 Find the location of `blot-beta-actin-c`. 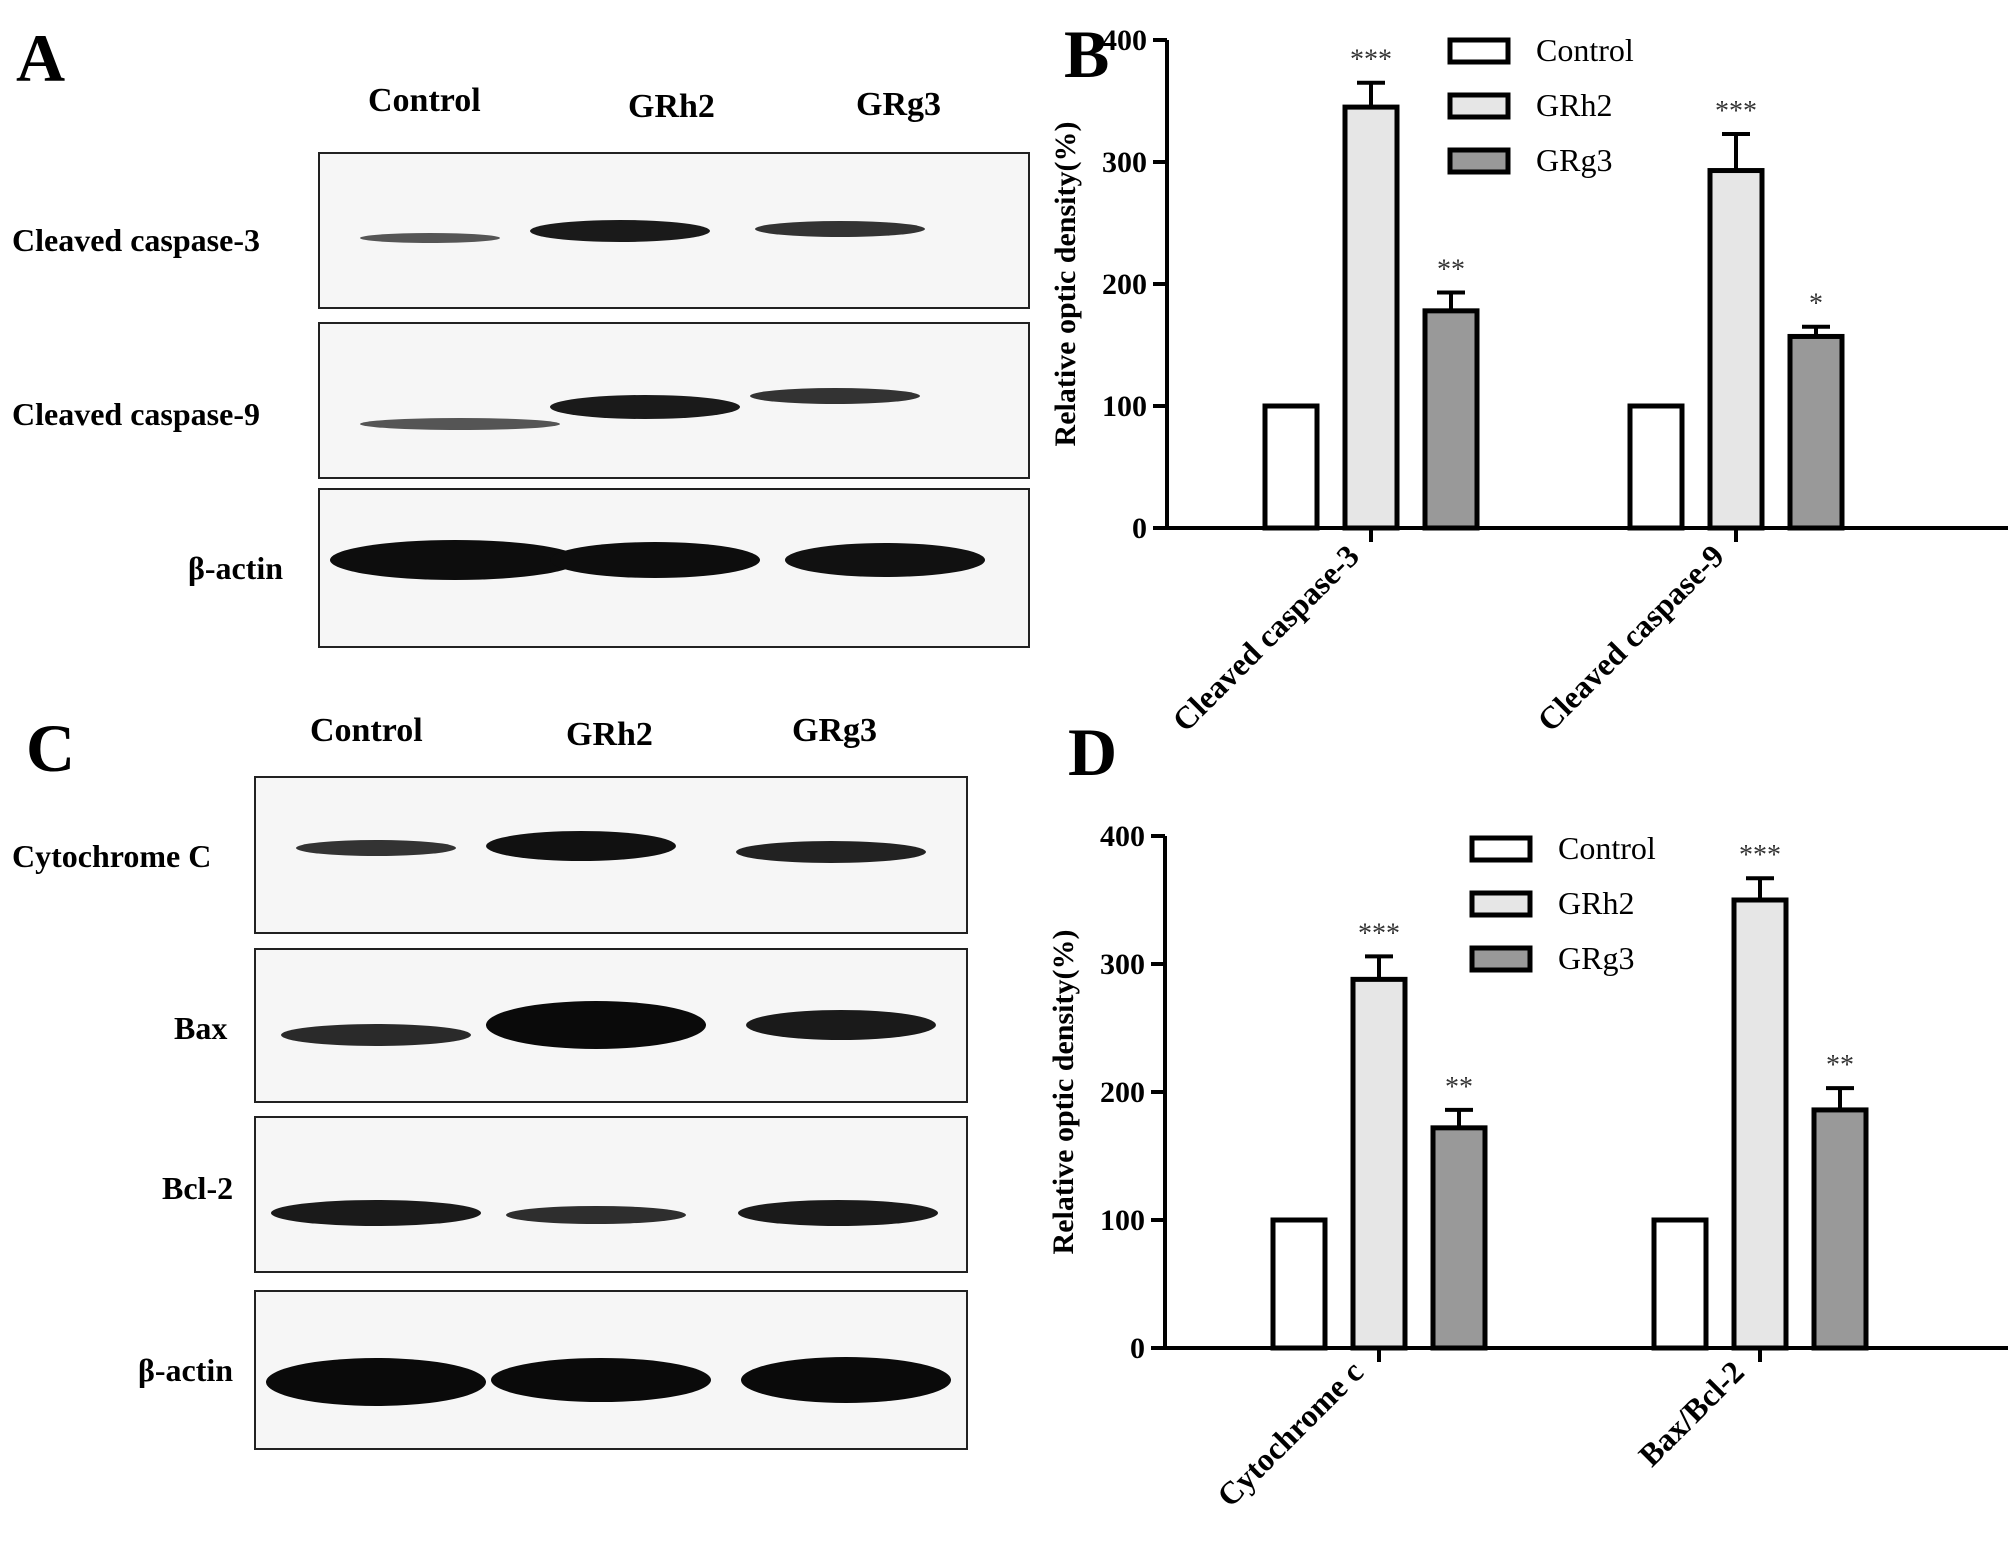

blot-beta-actin-c is located at coordinates (611, 1370).